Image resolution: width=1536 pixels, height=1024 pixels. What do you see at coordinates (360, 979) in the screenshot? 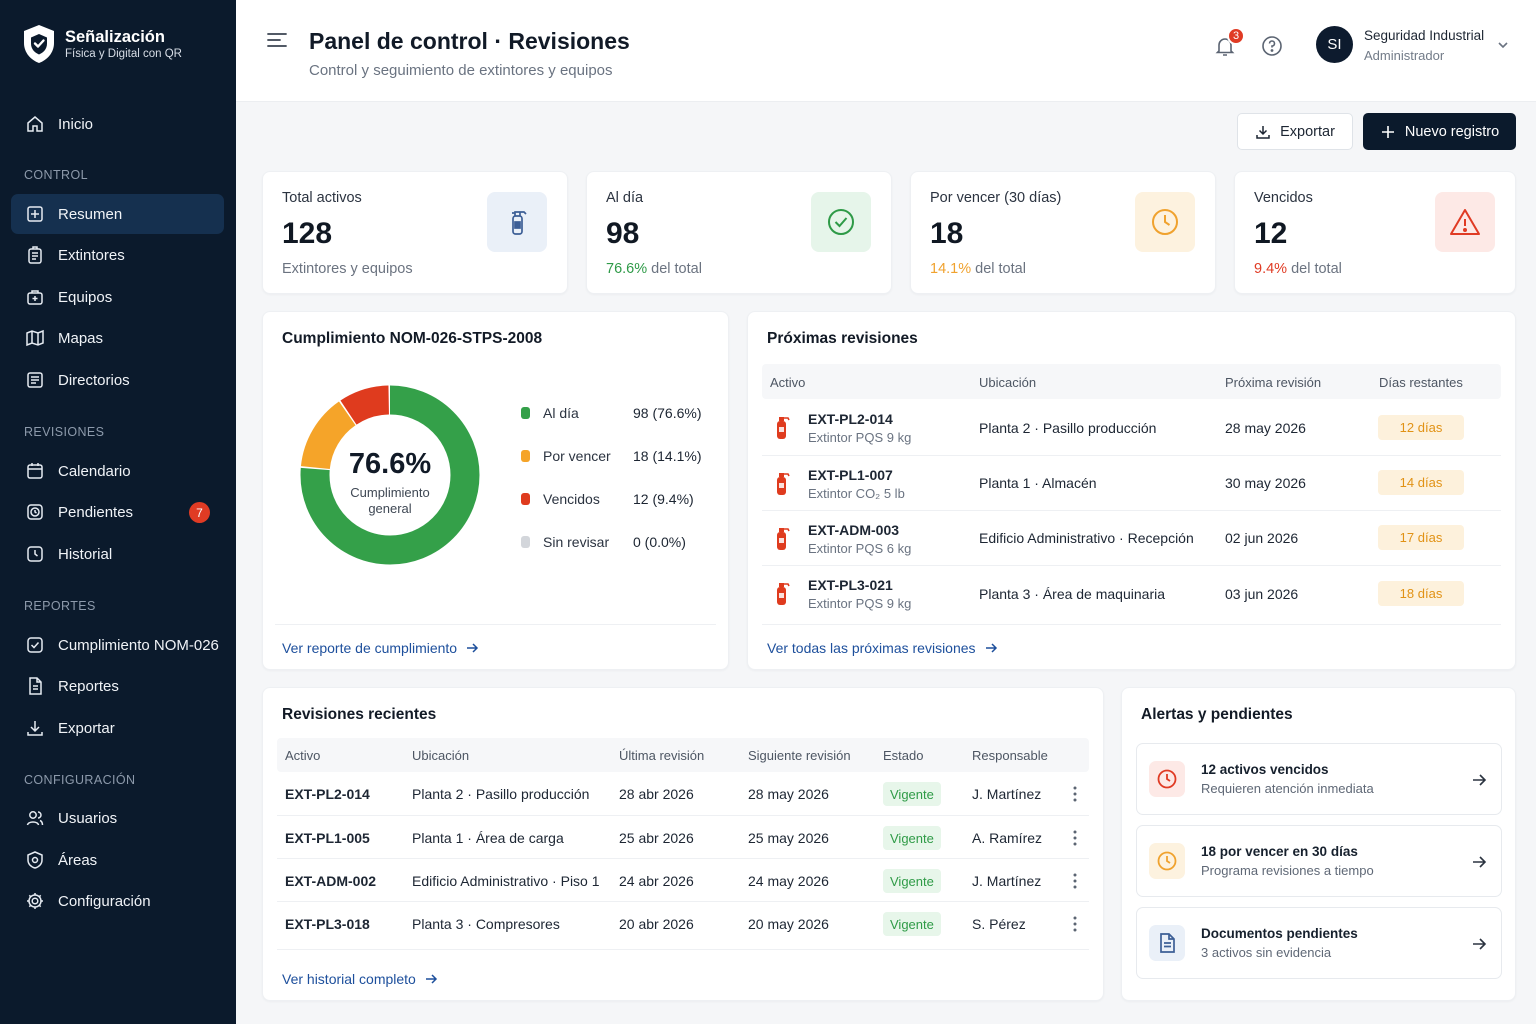
I see `full-history-link: Ver historial completo` at bounding box center [360, 979].